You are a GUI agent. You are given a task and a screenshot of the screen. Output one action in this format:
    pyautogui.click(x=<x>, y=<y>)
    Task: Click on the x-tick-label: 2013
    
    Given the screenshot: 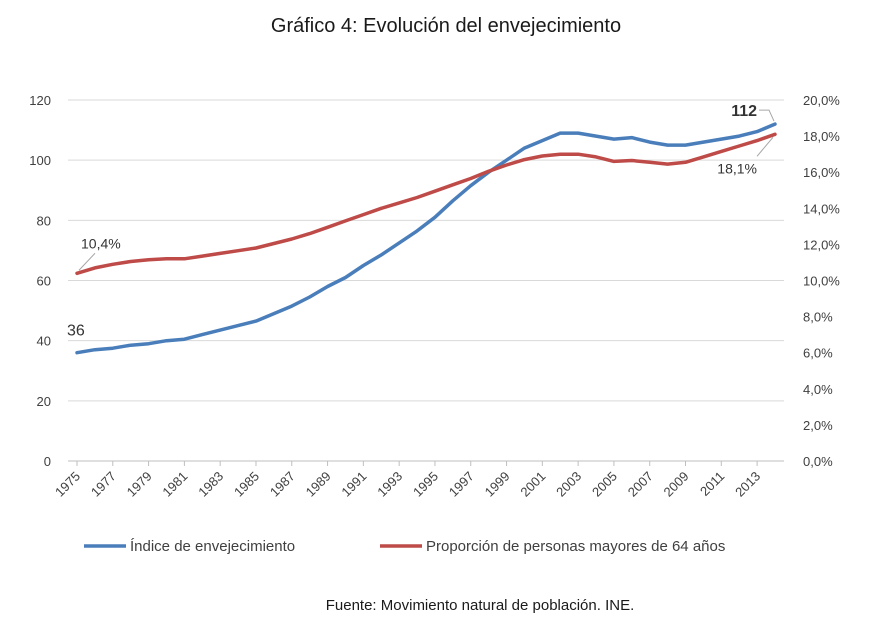 What is the action you would take?
    pyautogui.click(x=747, y=484)
    